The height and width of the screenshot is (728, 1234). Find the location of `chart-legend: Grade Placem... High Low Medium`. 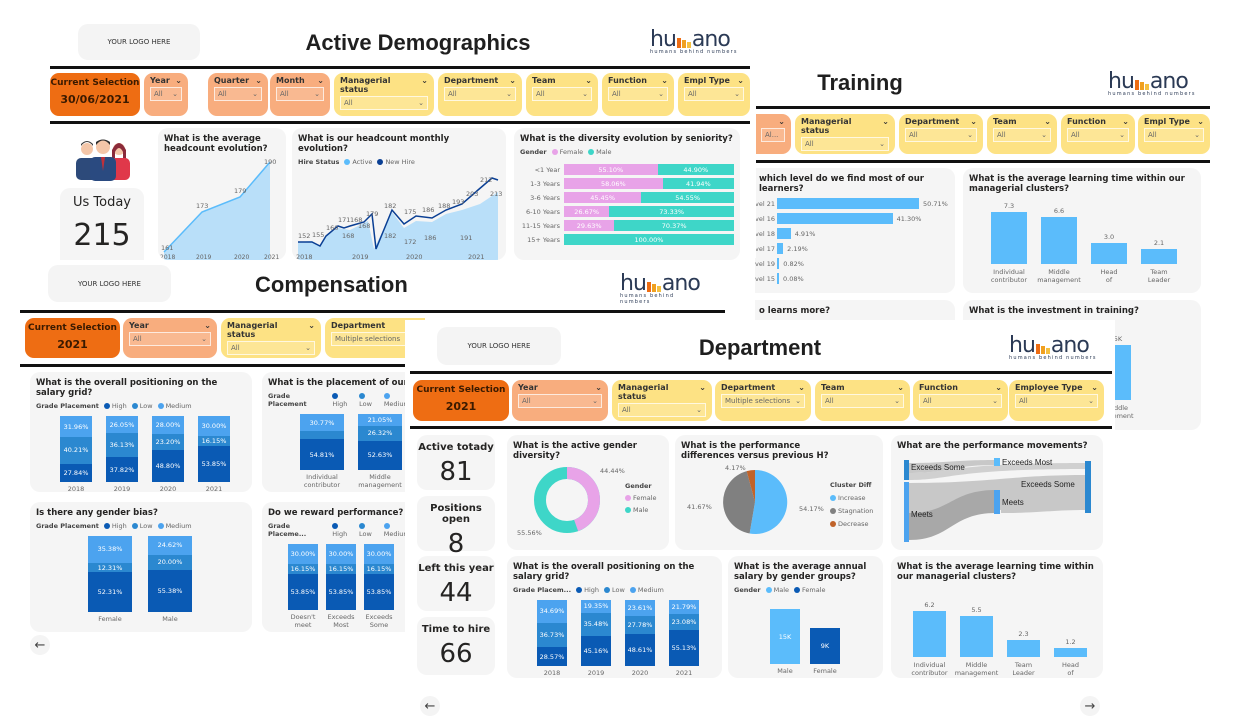

chart-legend: Grade Placem... High Low Medium is located at coordinates (588, 590).